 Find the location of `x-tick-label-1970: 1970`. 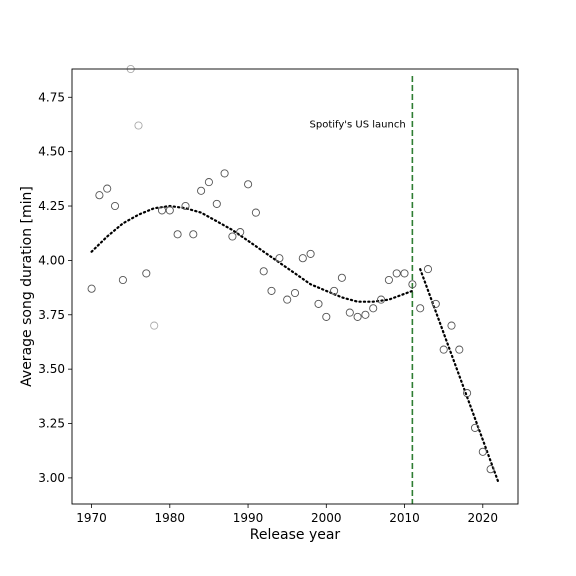

x-tick-label-1970: 1970 is located at coordinates (91, 518).